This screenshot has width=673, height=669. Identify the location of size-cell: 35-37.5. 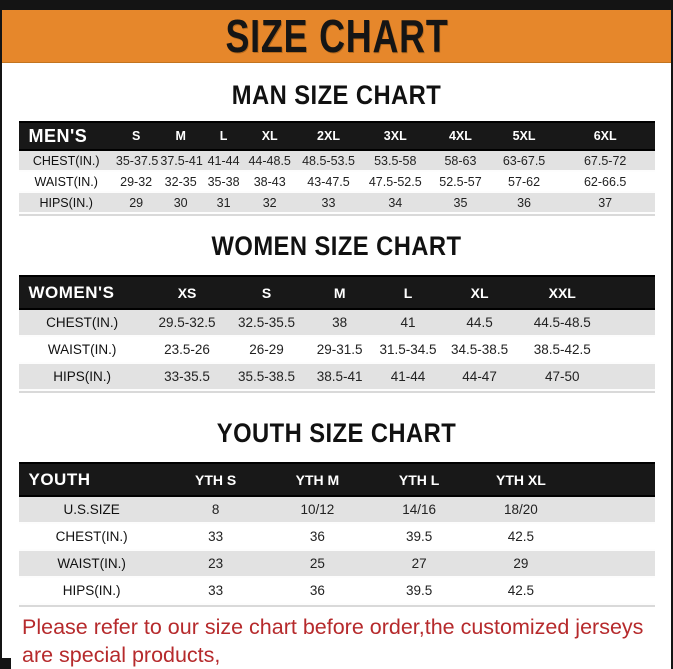
(136, 161).